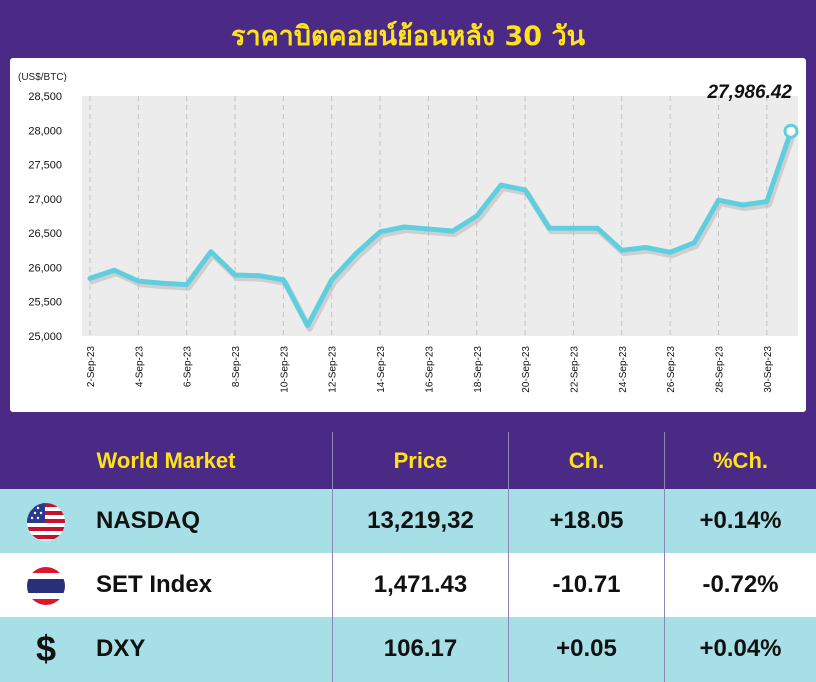  What do you see at coordinates (586, 460) in the screenshot?
I see `header-change: Ch.` at bounding box center [586, 460].